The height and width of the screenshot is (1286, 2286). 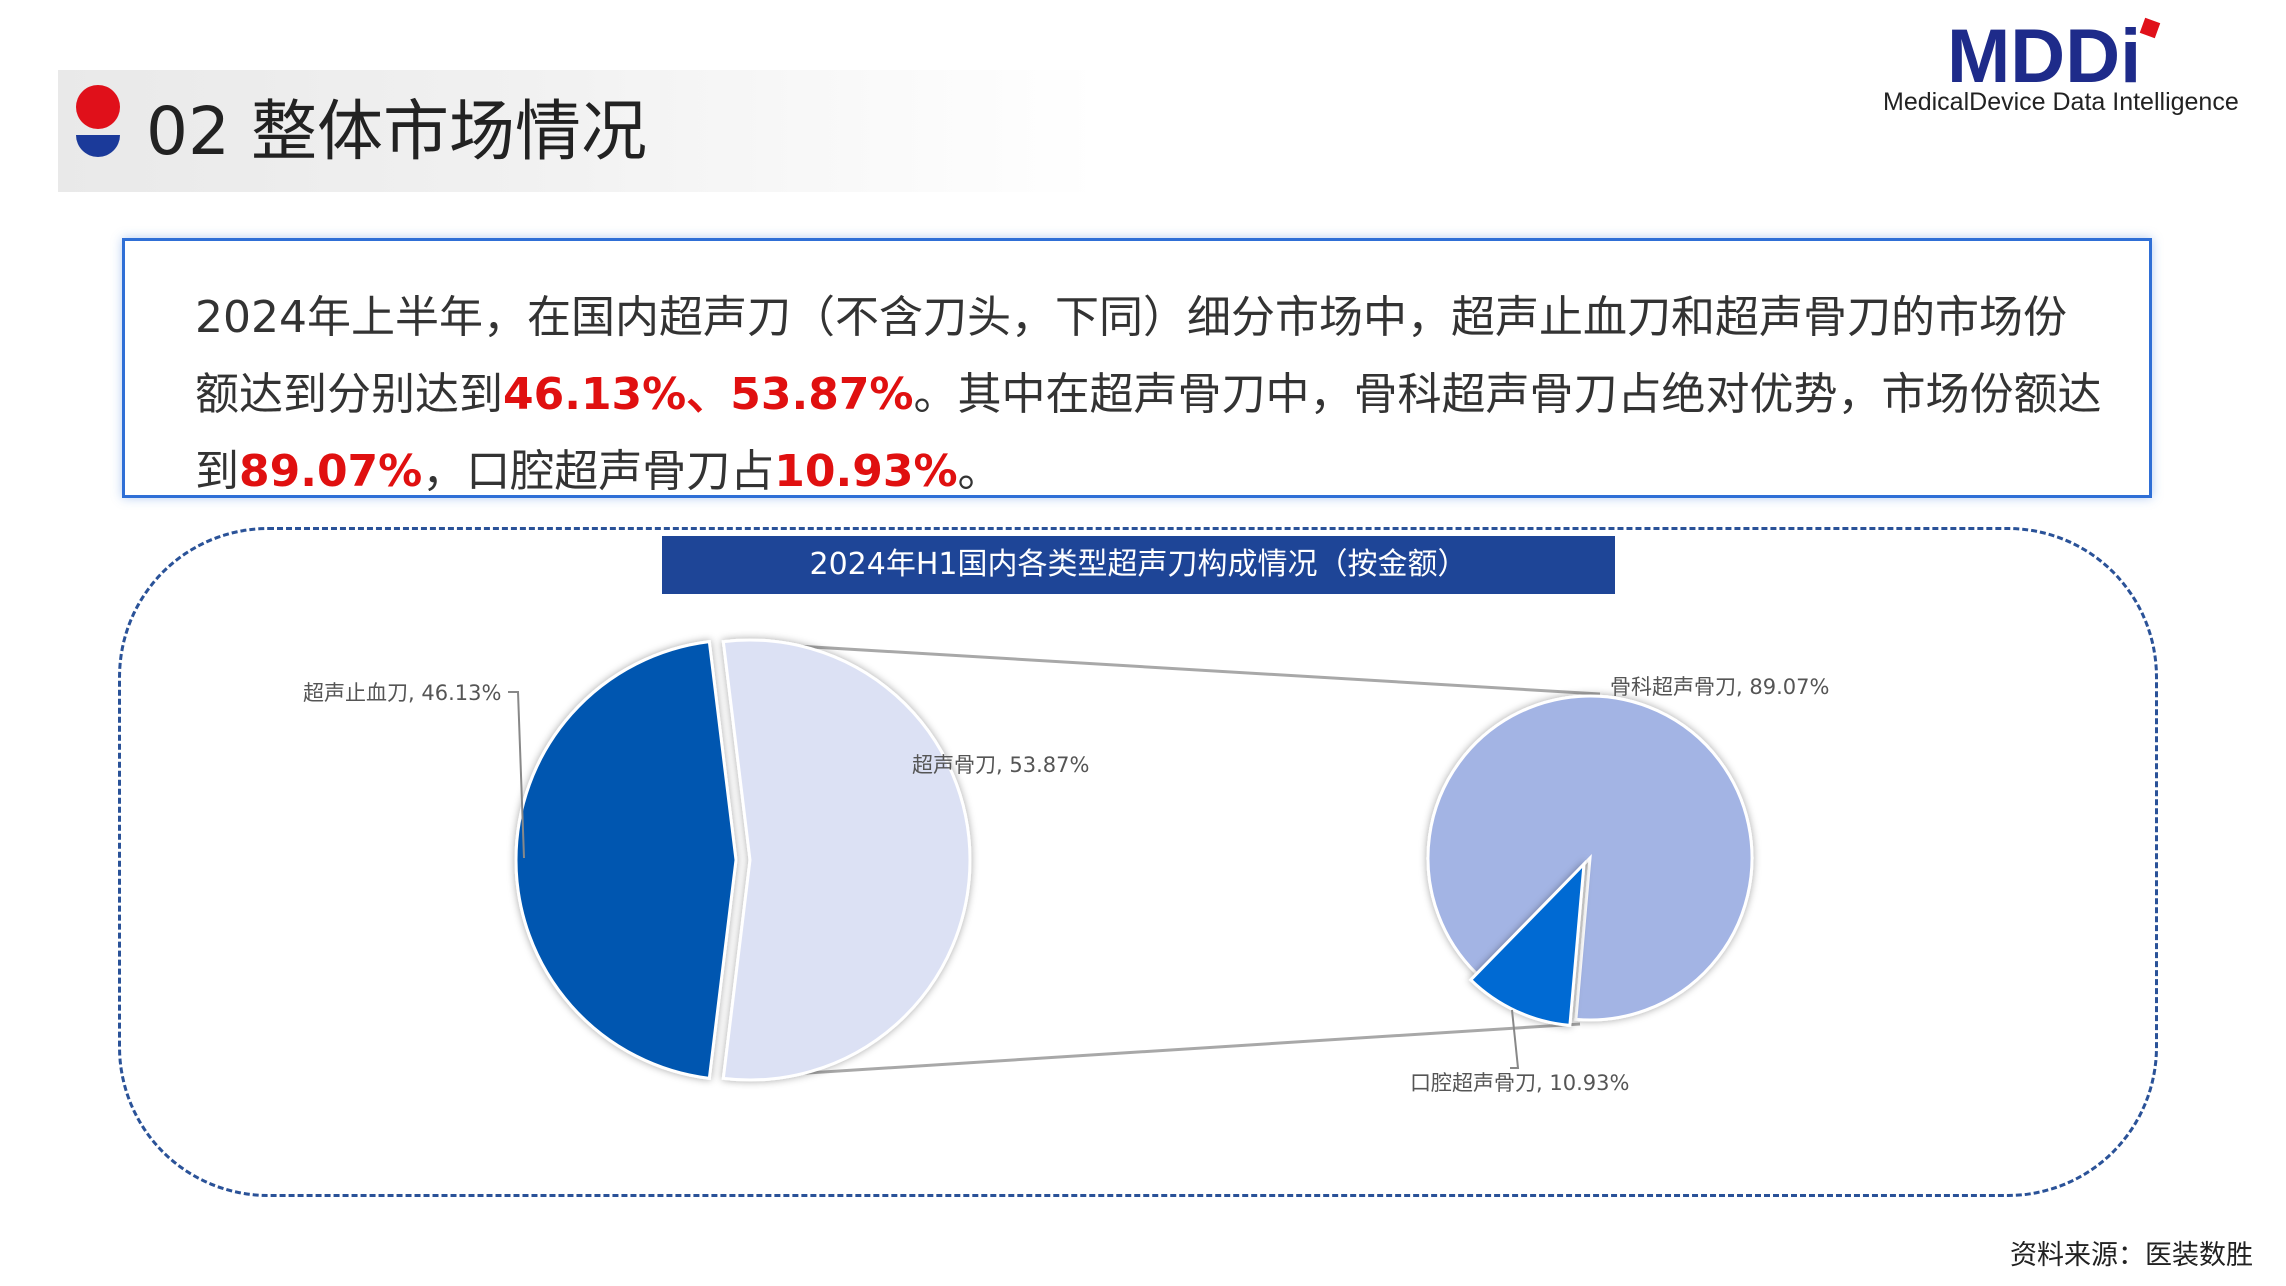 What do you see at coordinates (1000, 765) in the screenshot?
I see `label-bone-knife: 超声骨刀, 53.87%` at bounding box center [1000, 765].